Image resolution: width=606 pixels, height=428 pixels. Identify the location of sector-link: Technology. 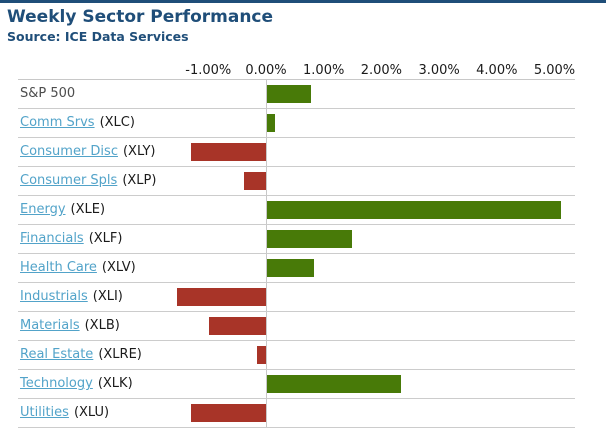
(56, 383).